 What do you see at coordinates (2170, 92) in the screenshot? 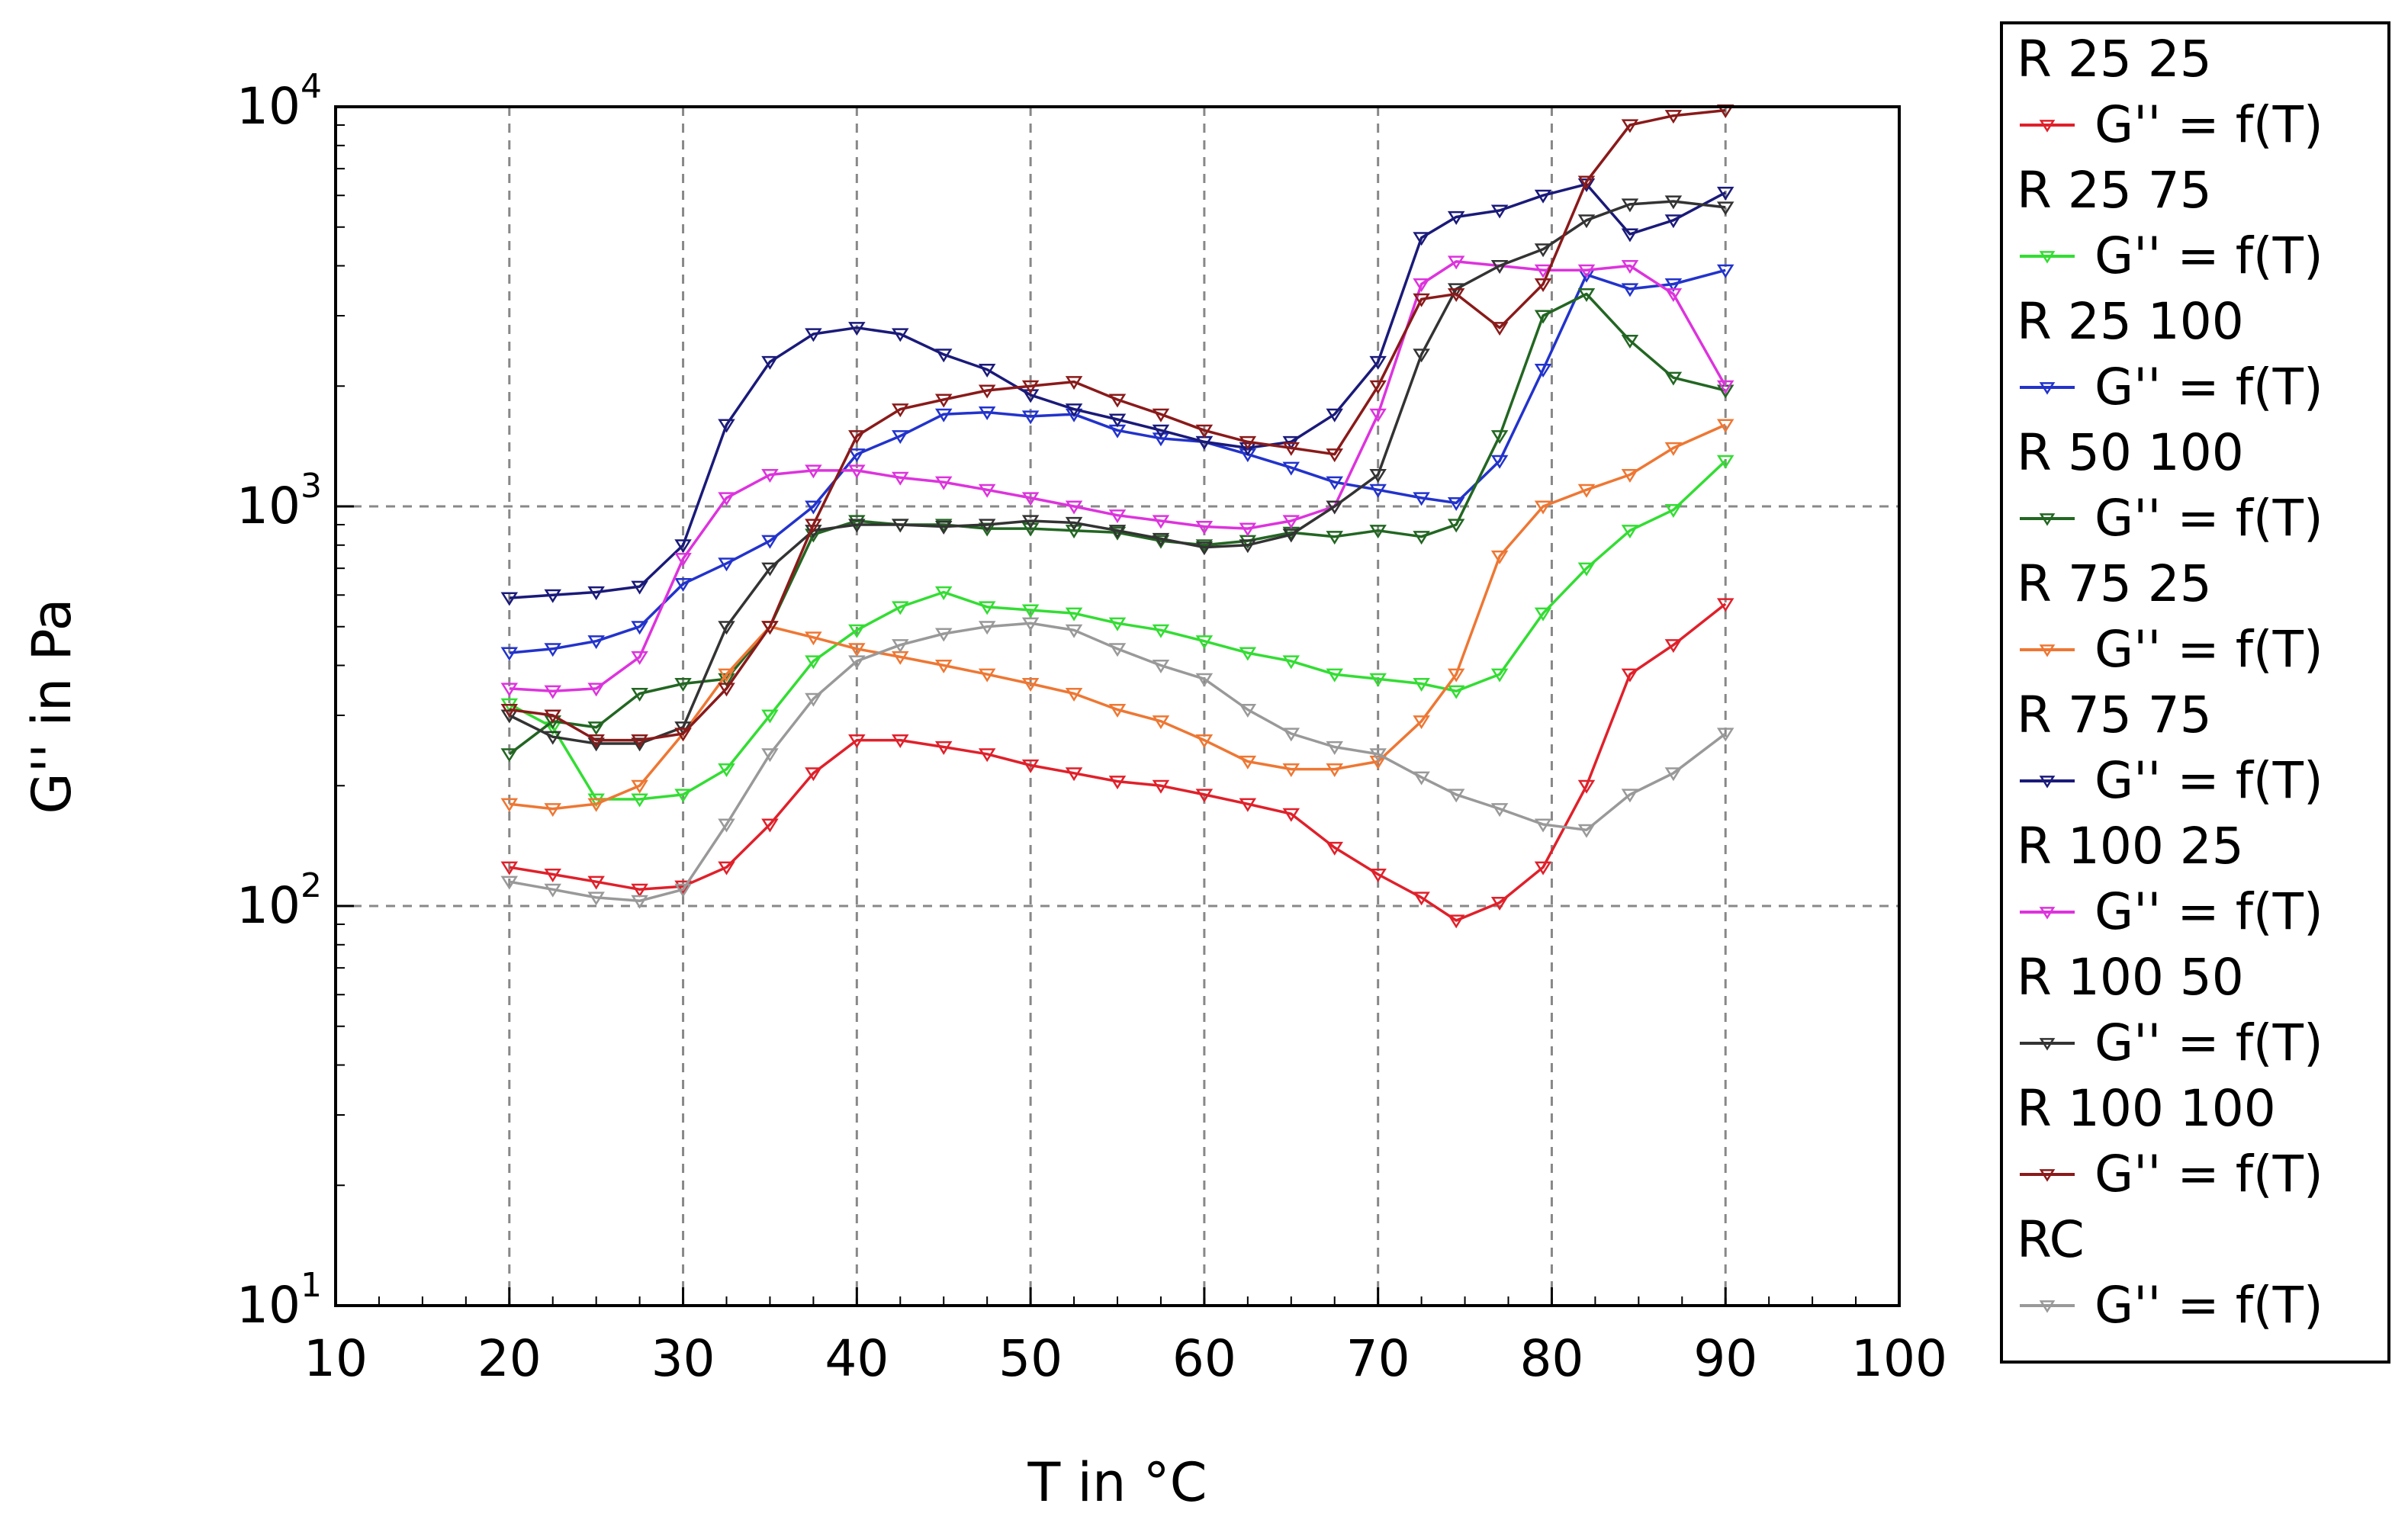
I see `legend-item: R 25 25 G'' = f(T)` at bounding box center [2170, 92].